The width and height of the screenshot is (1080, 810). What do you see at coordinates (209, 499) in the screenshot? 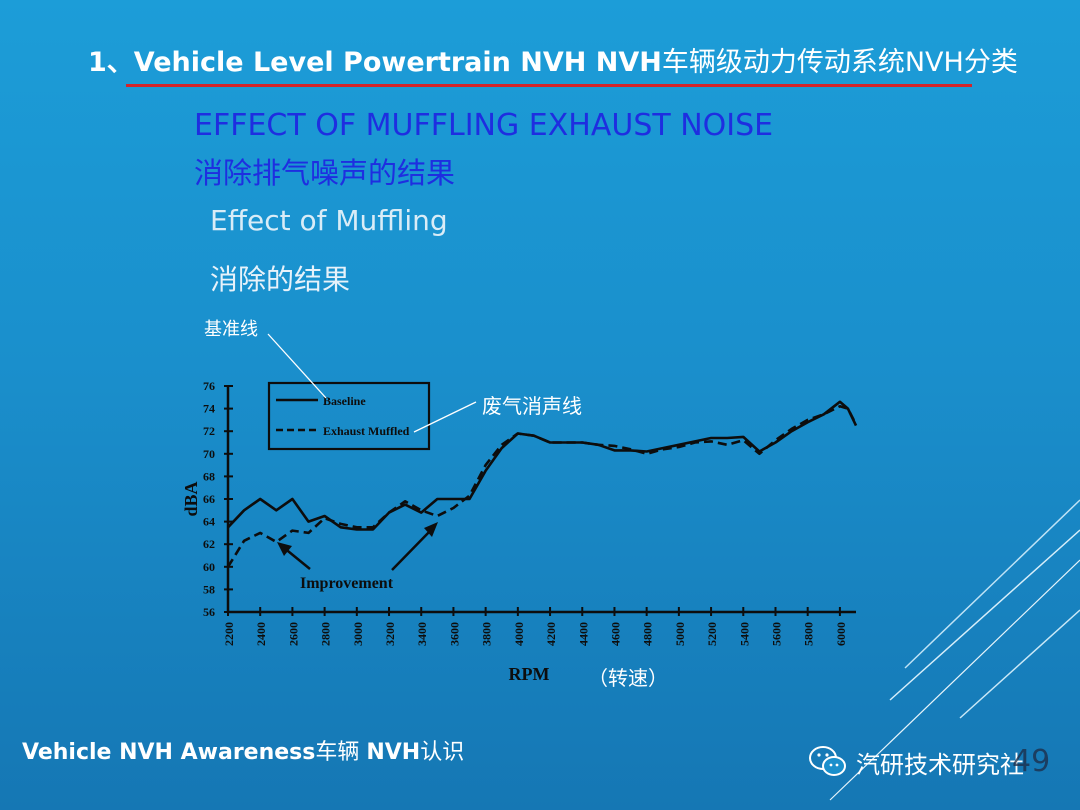
I see `y-tick-label: 66` at bounding box center [209, 499].